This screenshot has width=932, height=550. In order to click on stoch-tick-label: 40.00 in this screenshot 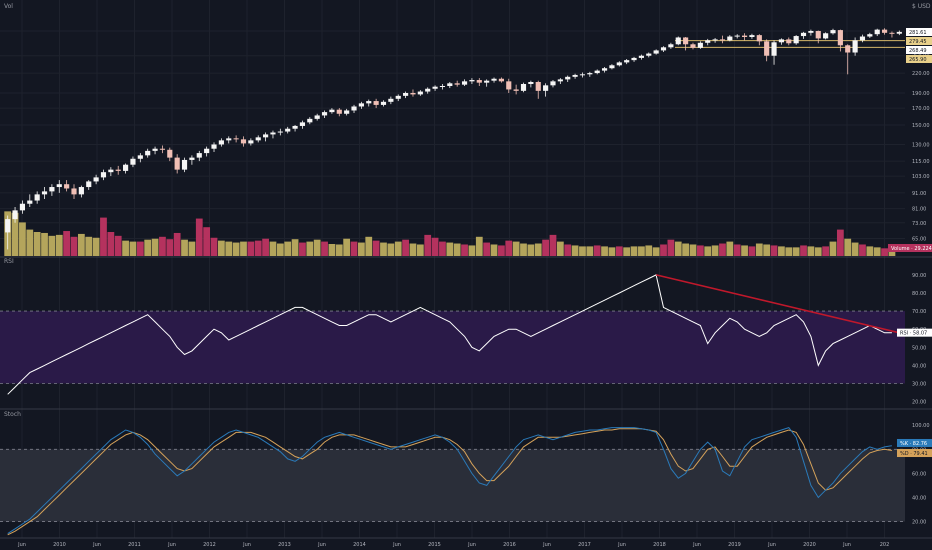, I will do `click(919, 498)`.